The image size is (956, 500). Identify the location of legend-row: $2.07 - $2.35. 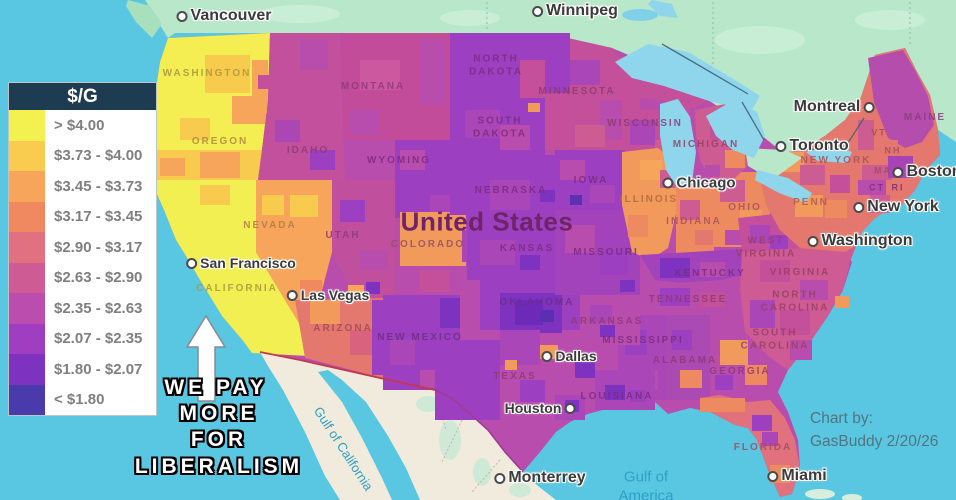
(82, 338).